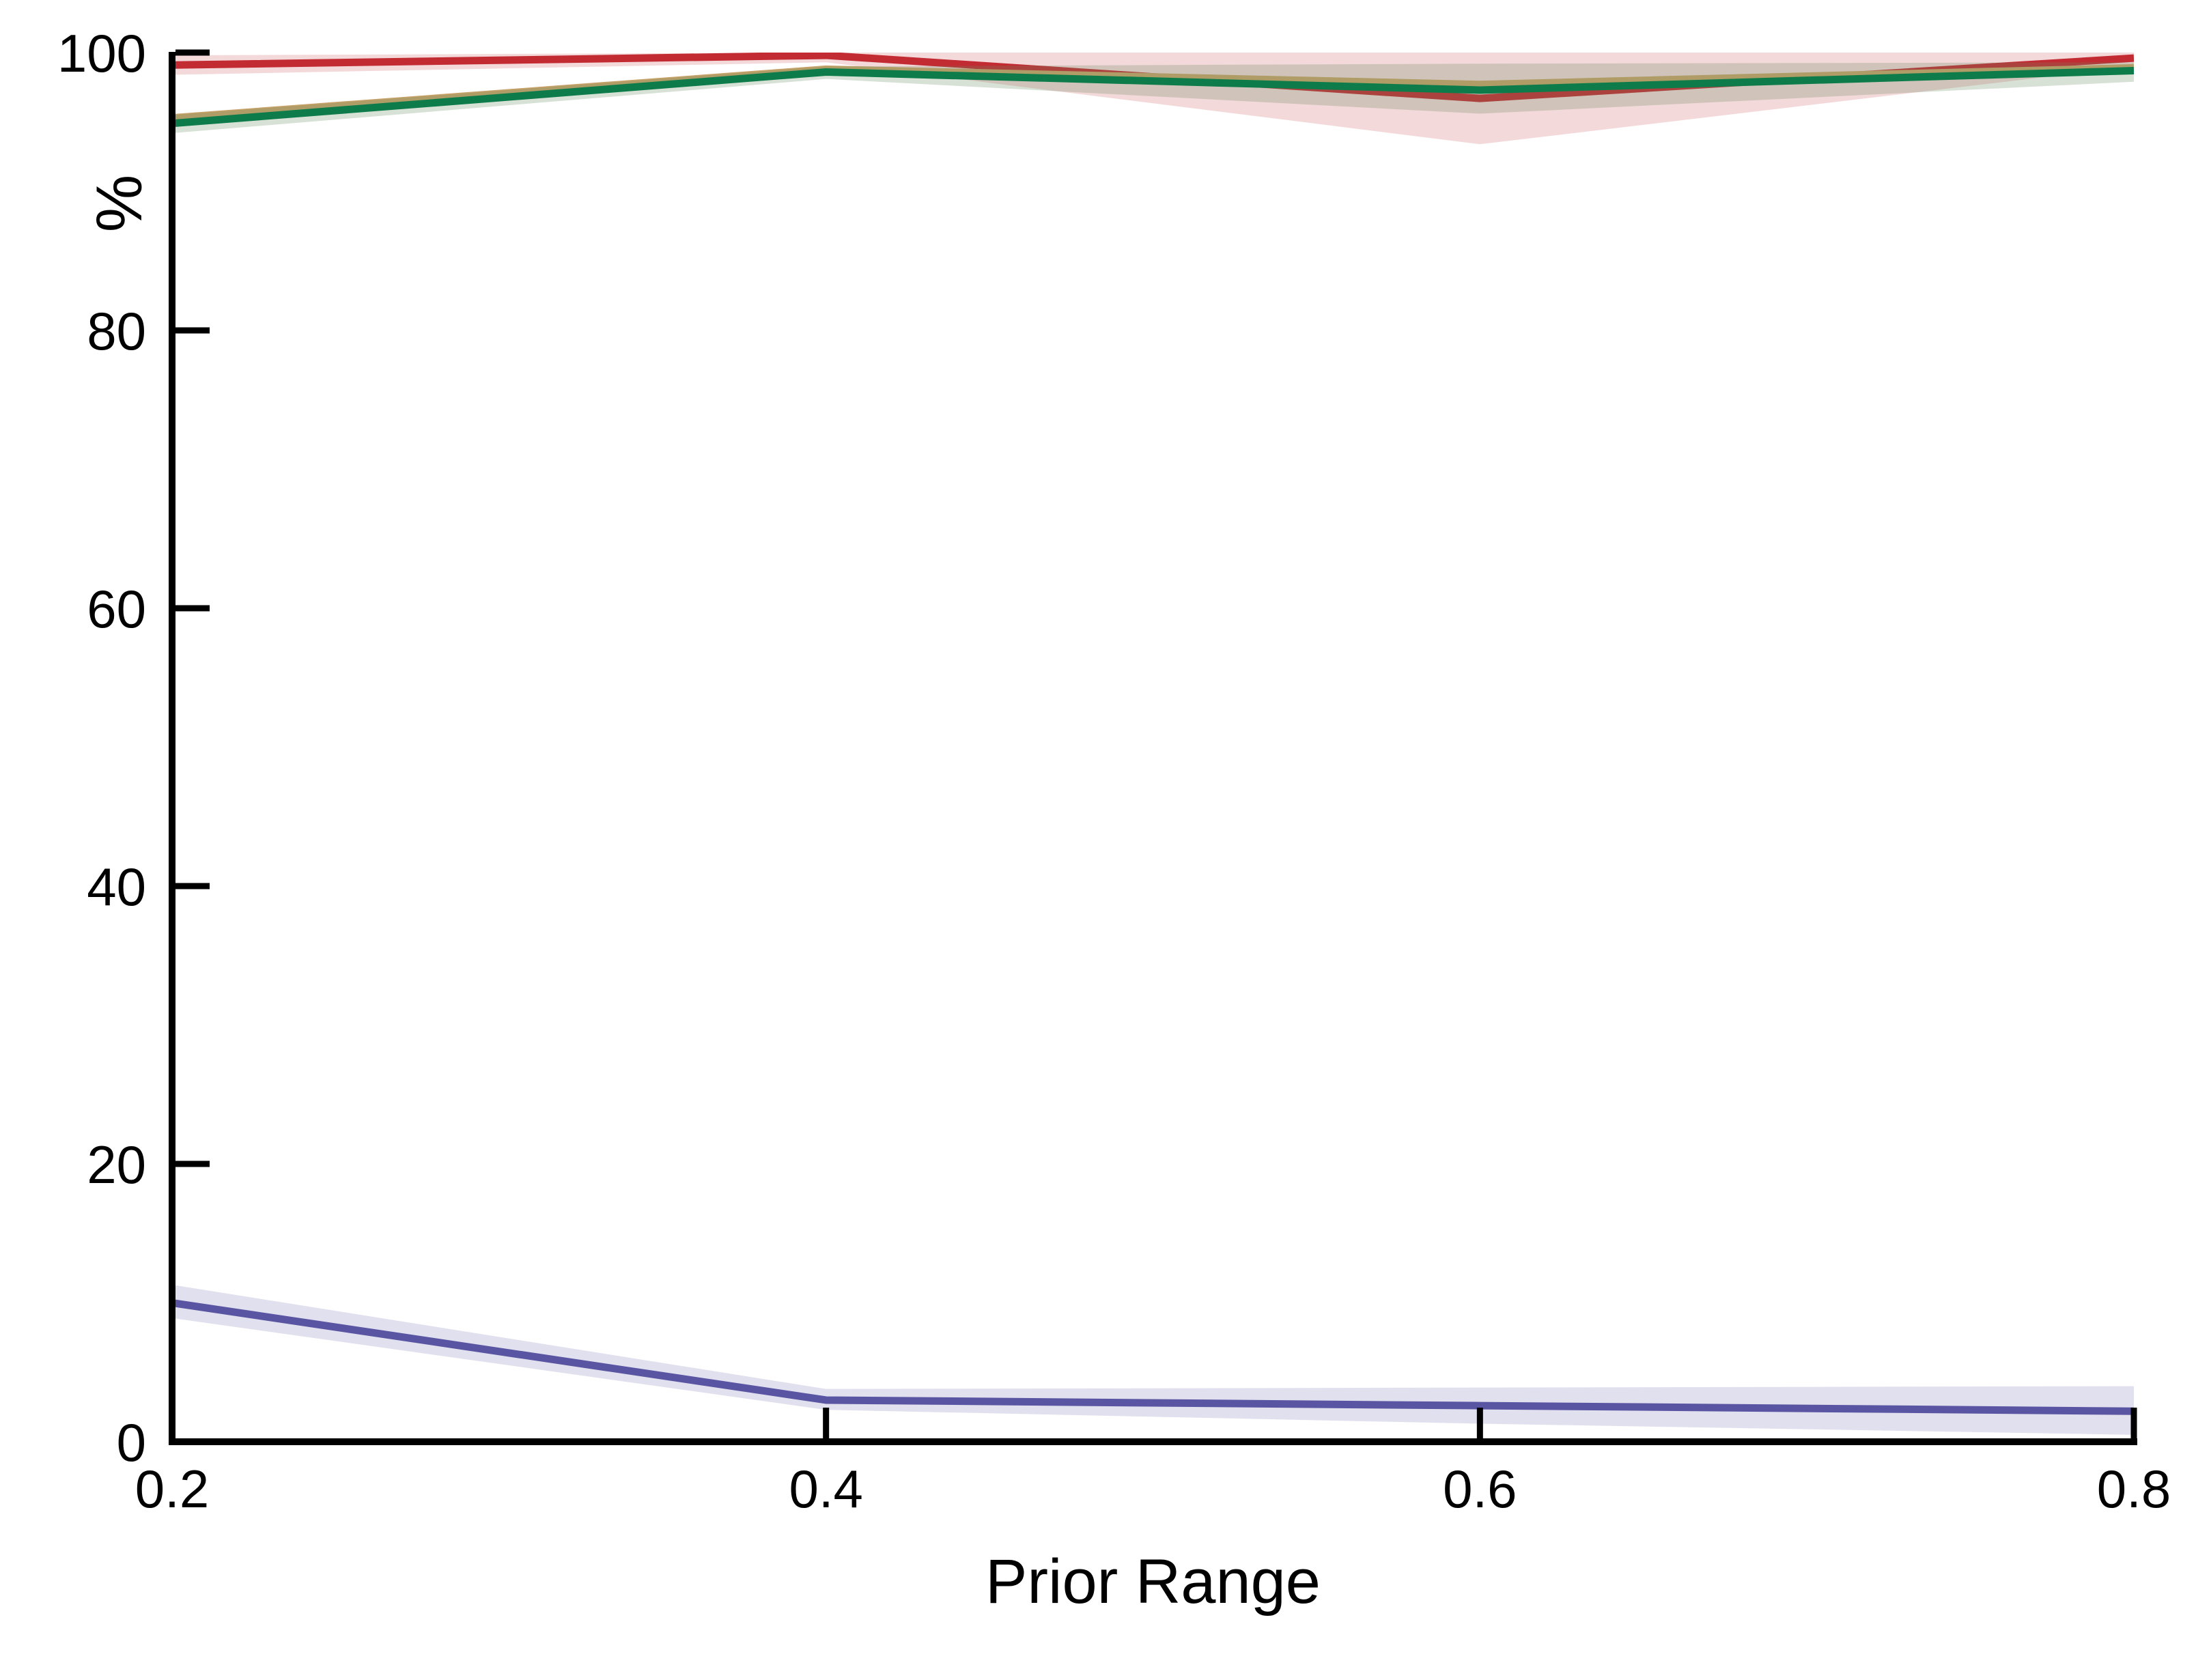 The width and height of the screenshot is (2196, 1680). I want to click on y-tick-label: 100, so click(101, 53).